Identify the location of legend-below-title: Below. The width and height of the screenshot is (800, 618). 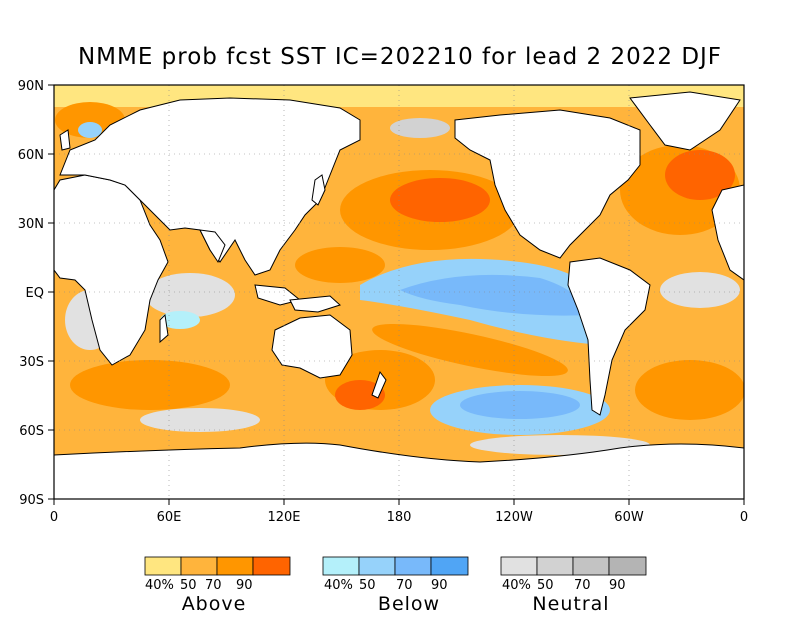
(409, 604).